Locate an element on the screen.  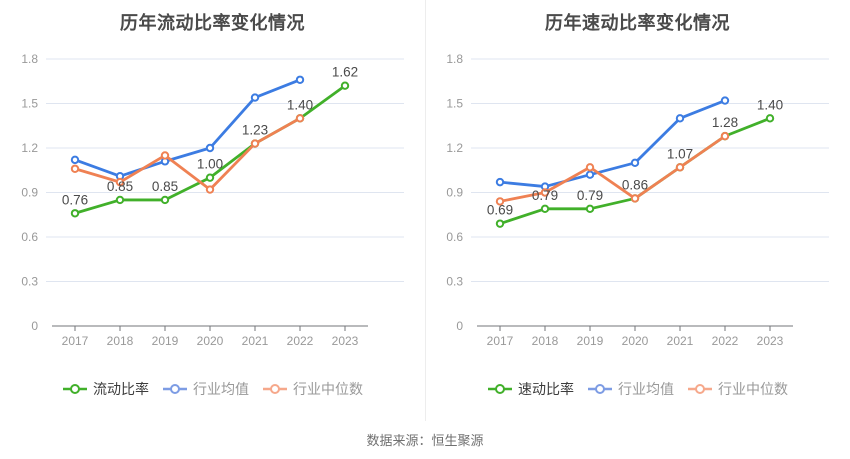
data-label: 1.62 is located at coordinates (345, 72).